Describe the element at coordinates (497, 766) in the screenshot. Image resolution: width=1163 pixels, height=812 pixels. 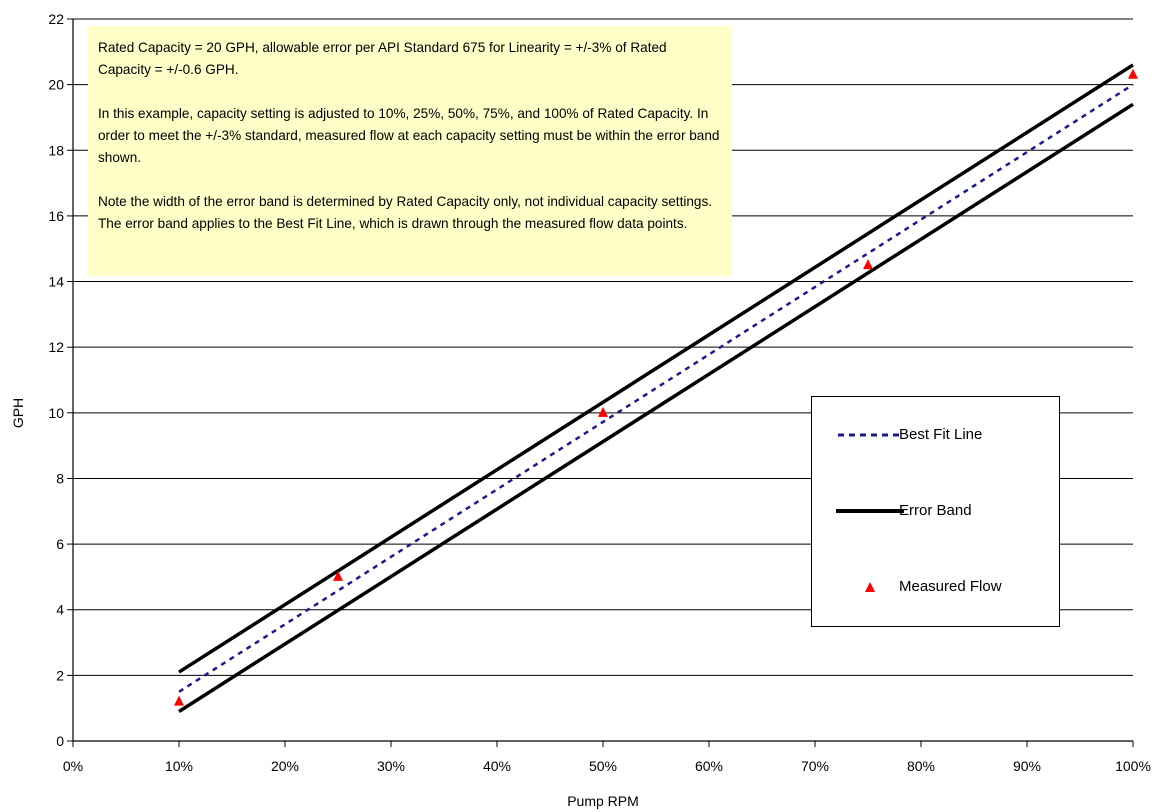
I see `x-tick-label: 40%` at that location.